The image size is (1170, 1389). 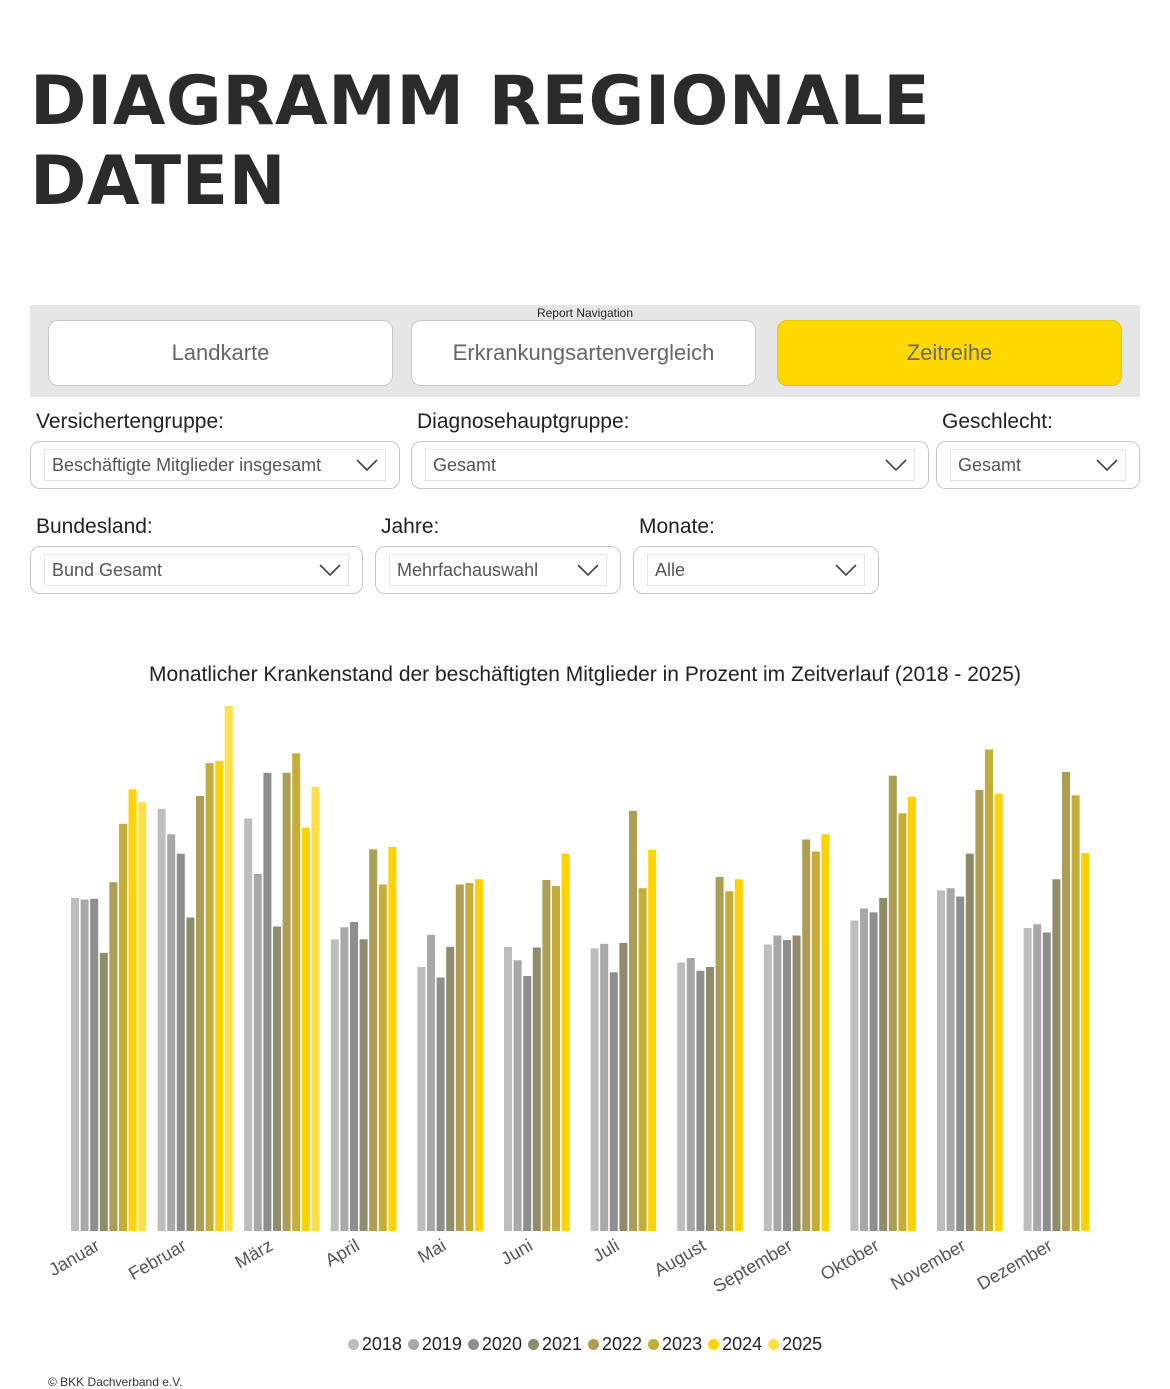 I want to click on bar-februar-2018, so click(x=161, y=1020).